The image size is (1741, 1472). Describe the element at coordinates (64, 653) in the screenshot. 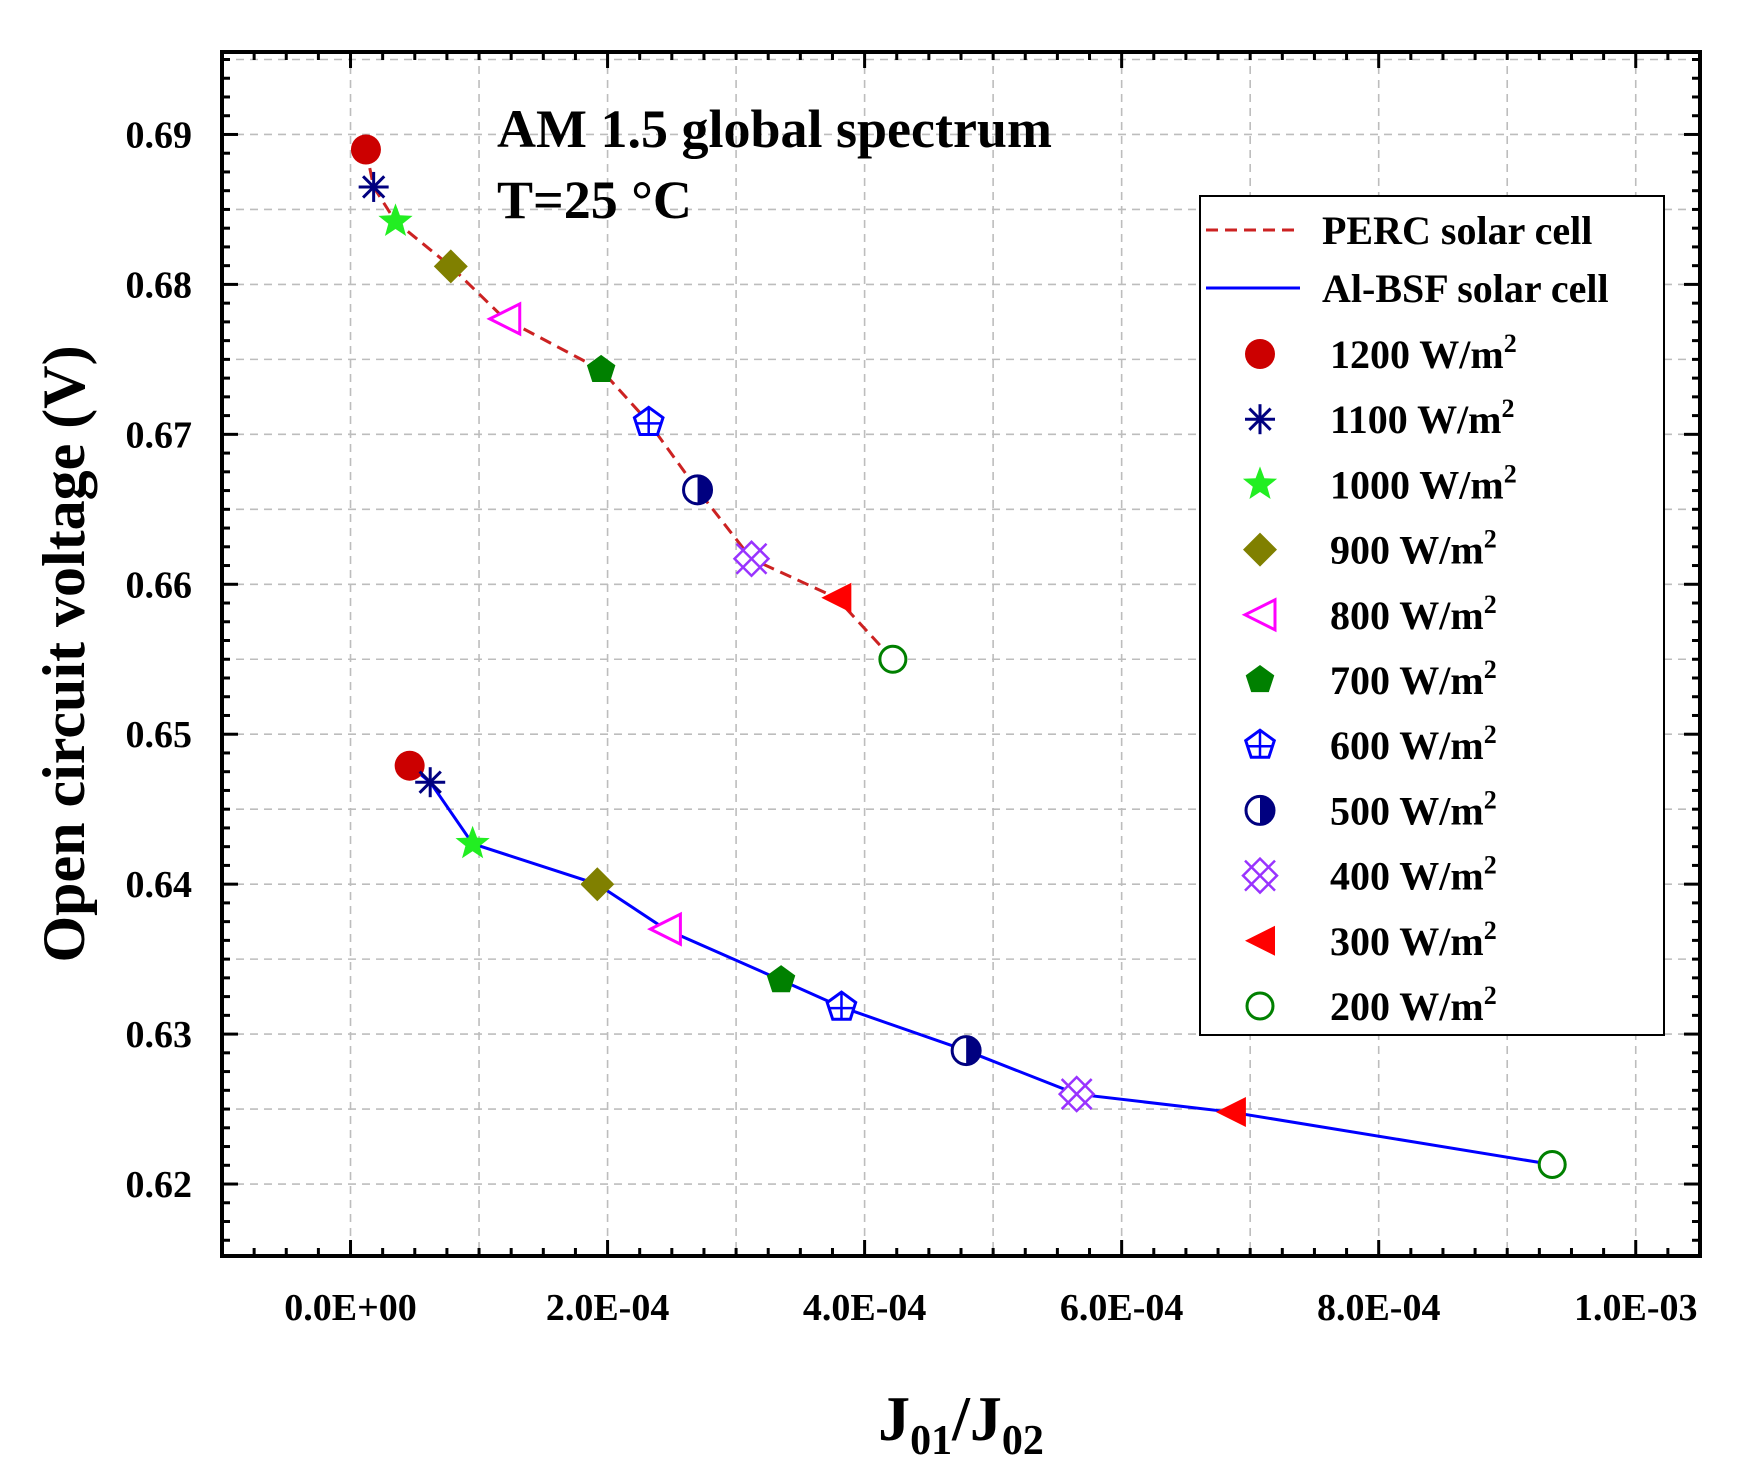

I see `y-axis-title: Open circuit voltage (V)` at that location.